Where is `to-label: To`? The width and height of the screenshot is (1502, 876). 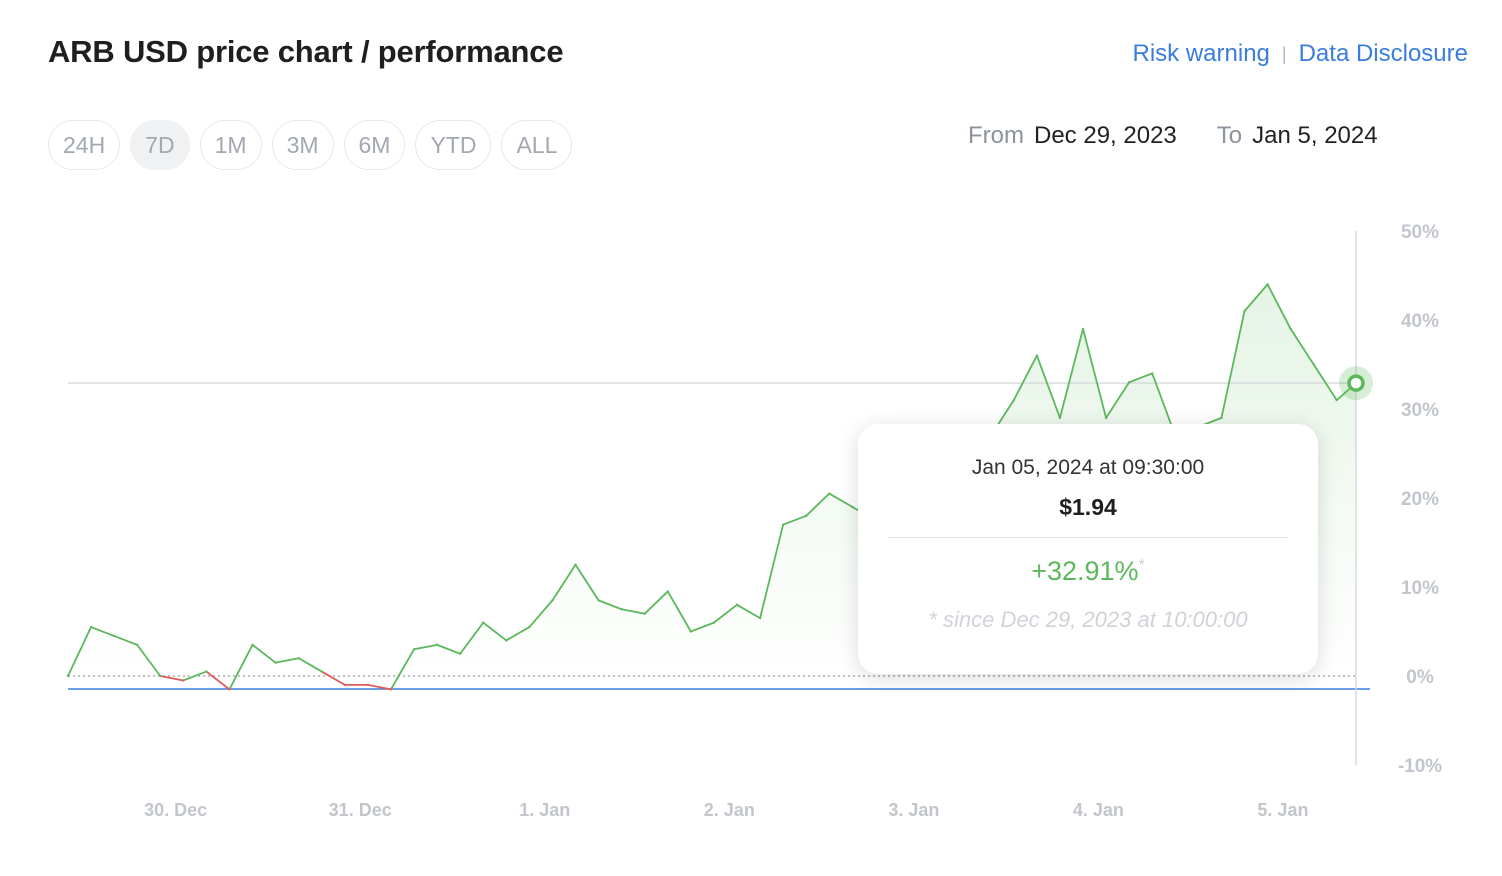 to-label: To is located at coordinates (1229, 135).